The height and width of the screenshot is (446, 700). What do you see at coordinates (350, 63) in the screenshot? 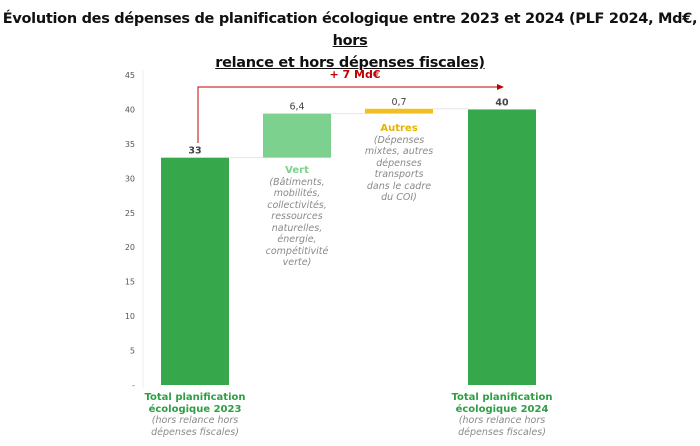
I see `title-underlined-2: relance et hors dépenses fiscales)` at bounding box center [350, 63].